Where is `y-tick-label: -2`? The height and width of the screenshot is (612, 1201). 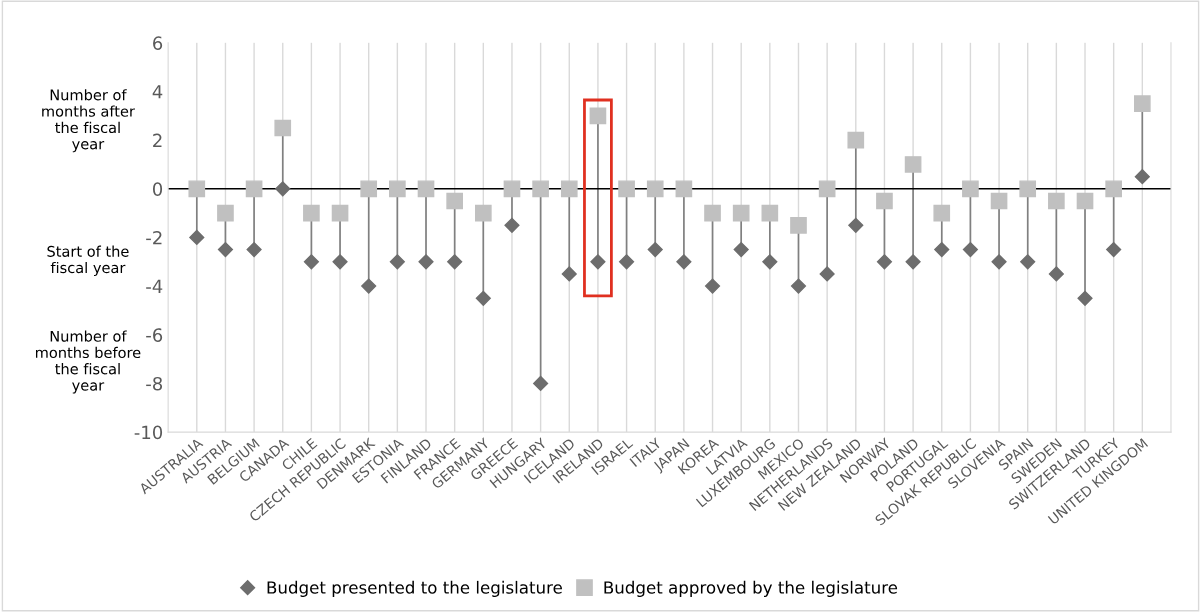
y-tick-label: -2 is located at coordinates (154, 237).